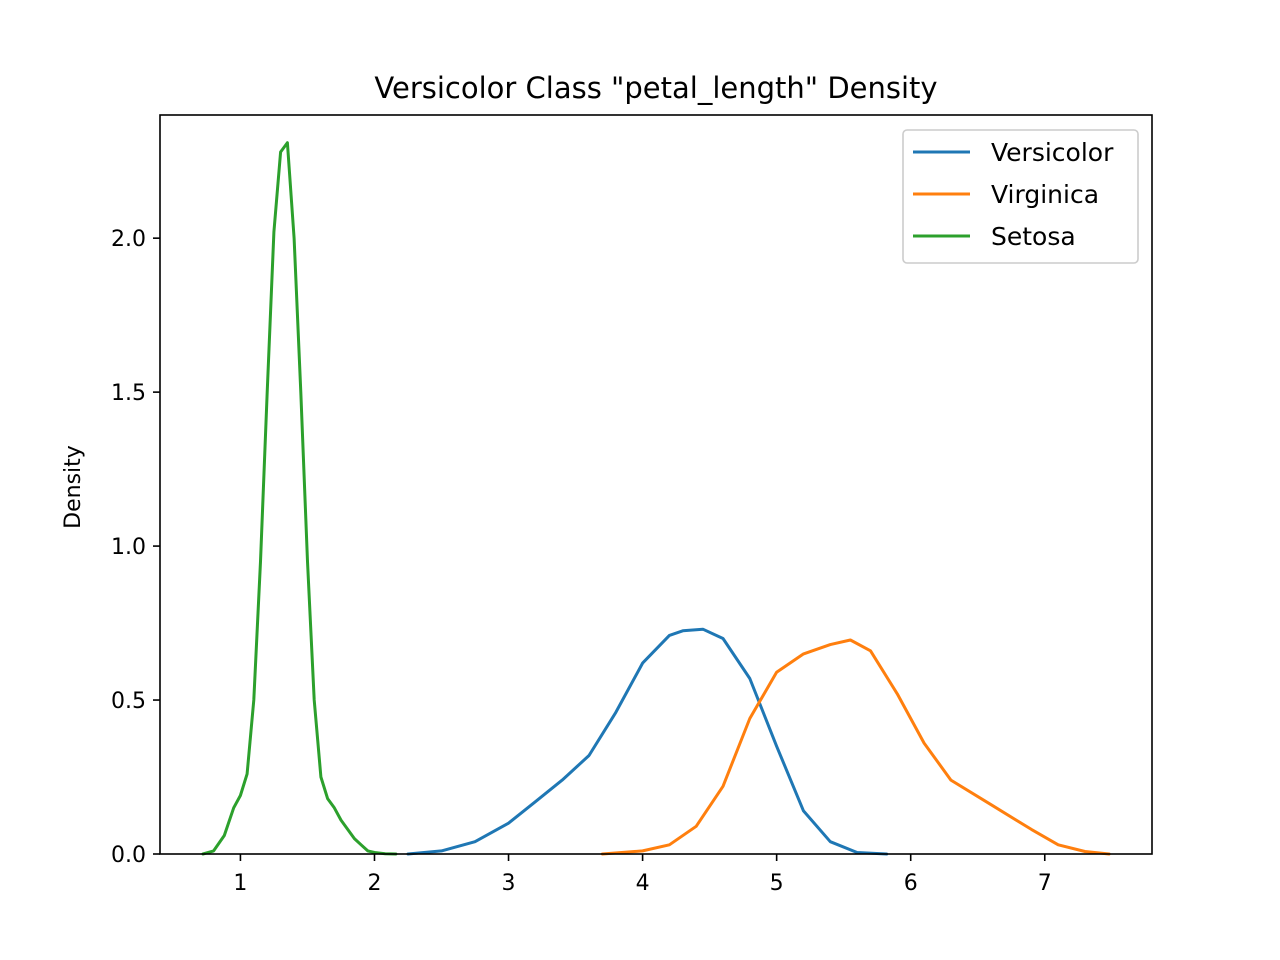 This screenshot has width=1280, height=960. I want to click on legend-box, so click(1020, 196).